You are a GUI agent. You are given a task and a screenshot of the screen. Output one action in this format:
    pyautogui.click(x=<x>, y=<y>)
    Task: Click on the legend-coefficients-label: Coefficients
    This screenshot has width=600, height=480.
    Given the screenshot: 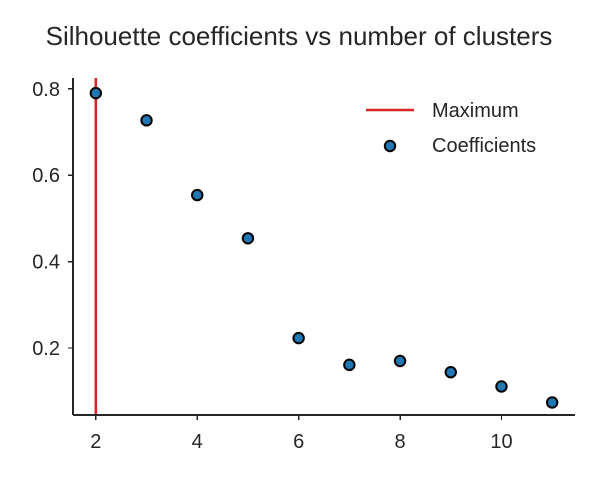 What is the action you would take?
    pyautogui.click(x=484, y=146)
    